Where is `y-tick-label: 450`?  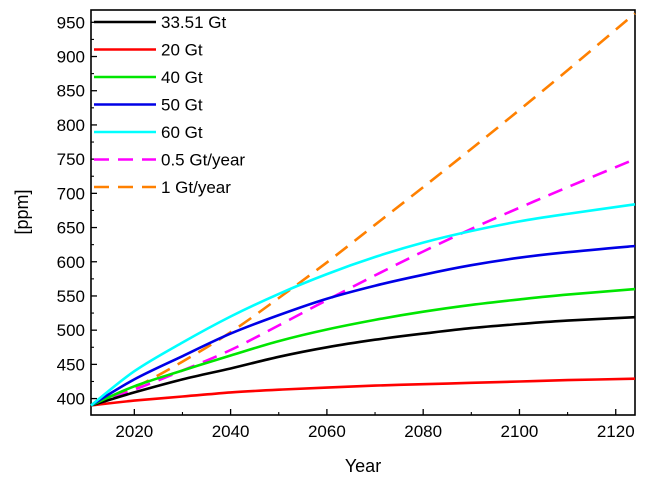 y-tick-label: 450 is located at coordinates (71, 364).